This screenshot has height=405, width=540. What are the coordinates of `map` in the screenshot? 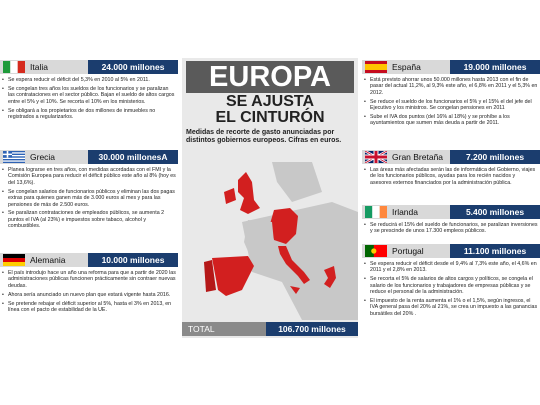 It's located at (270, 241).